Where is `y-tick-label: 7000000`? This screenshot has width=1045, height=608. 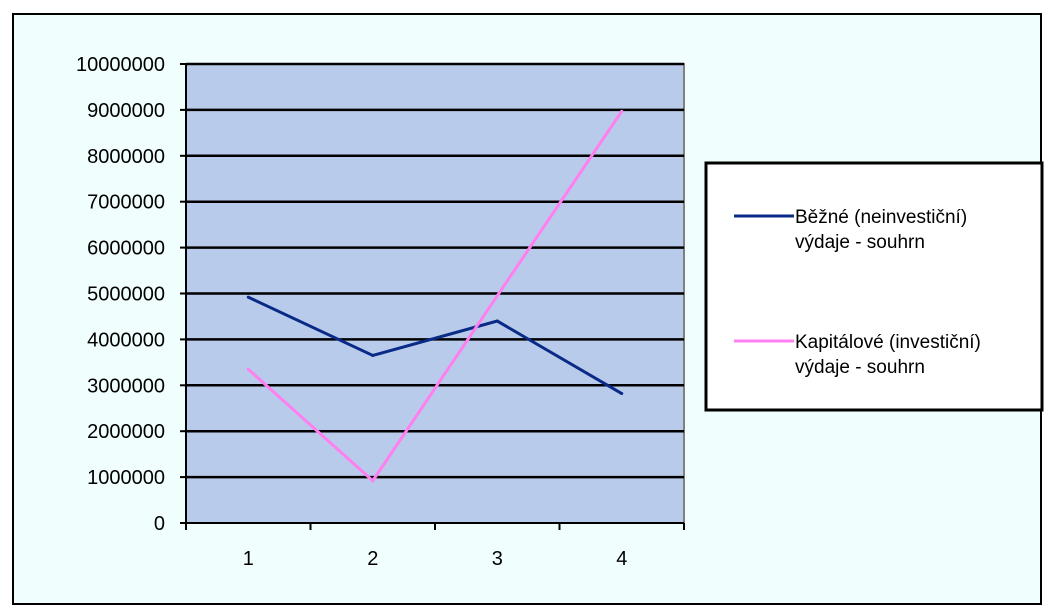 y-tick-label: 7000000 is located at coordinates (126, 203).